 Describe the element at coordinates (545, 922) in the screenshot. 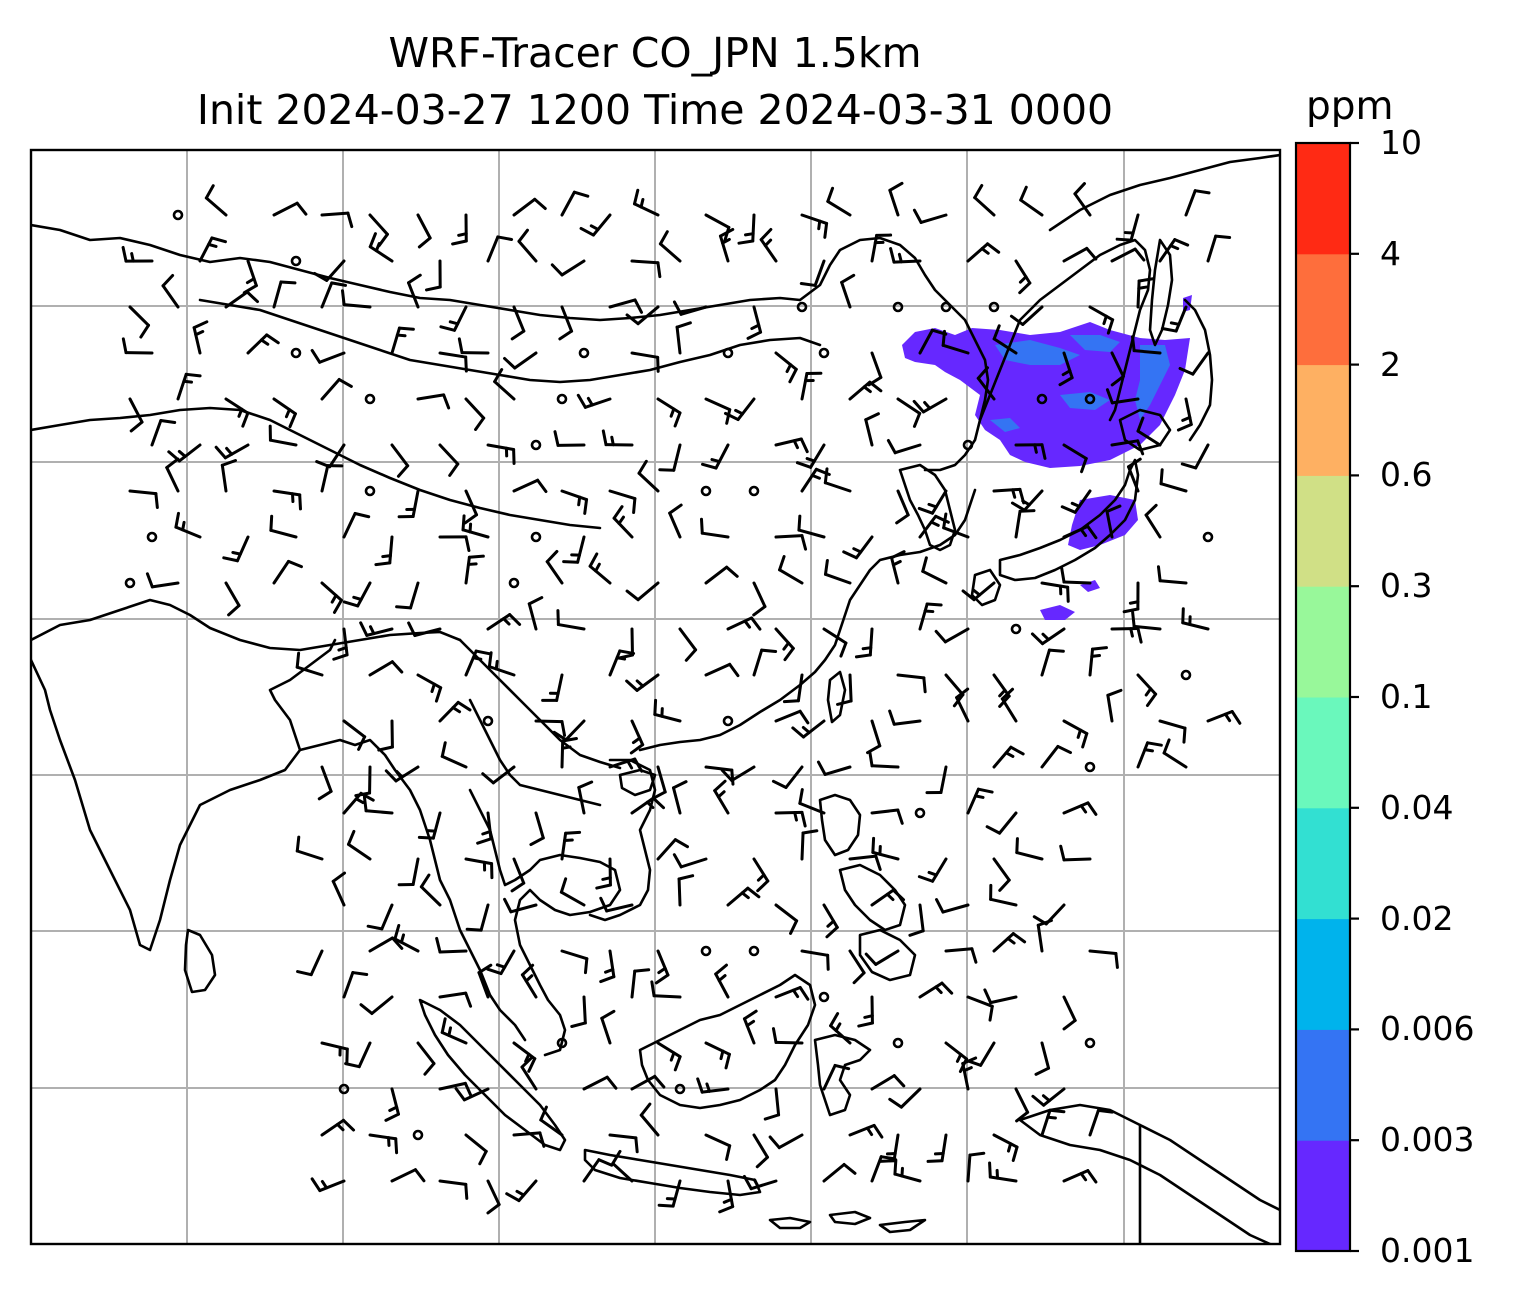

I see `coast-malay-peninsula` at that location.